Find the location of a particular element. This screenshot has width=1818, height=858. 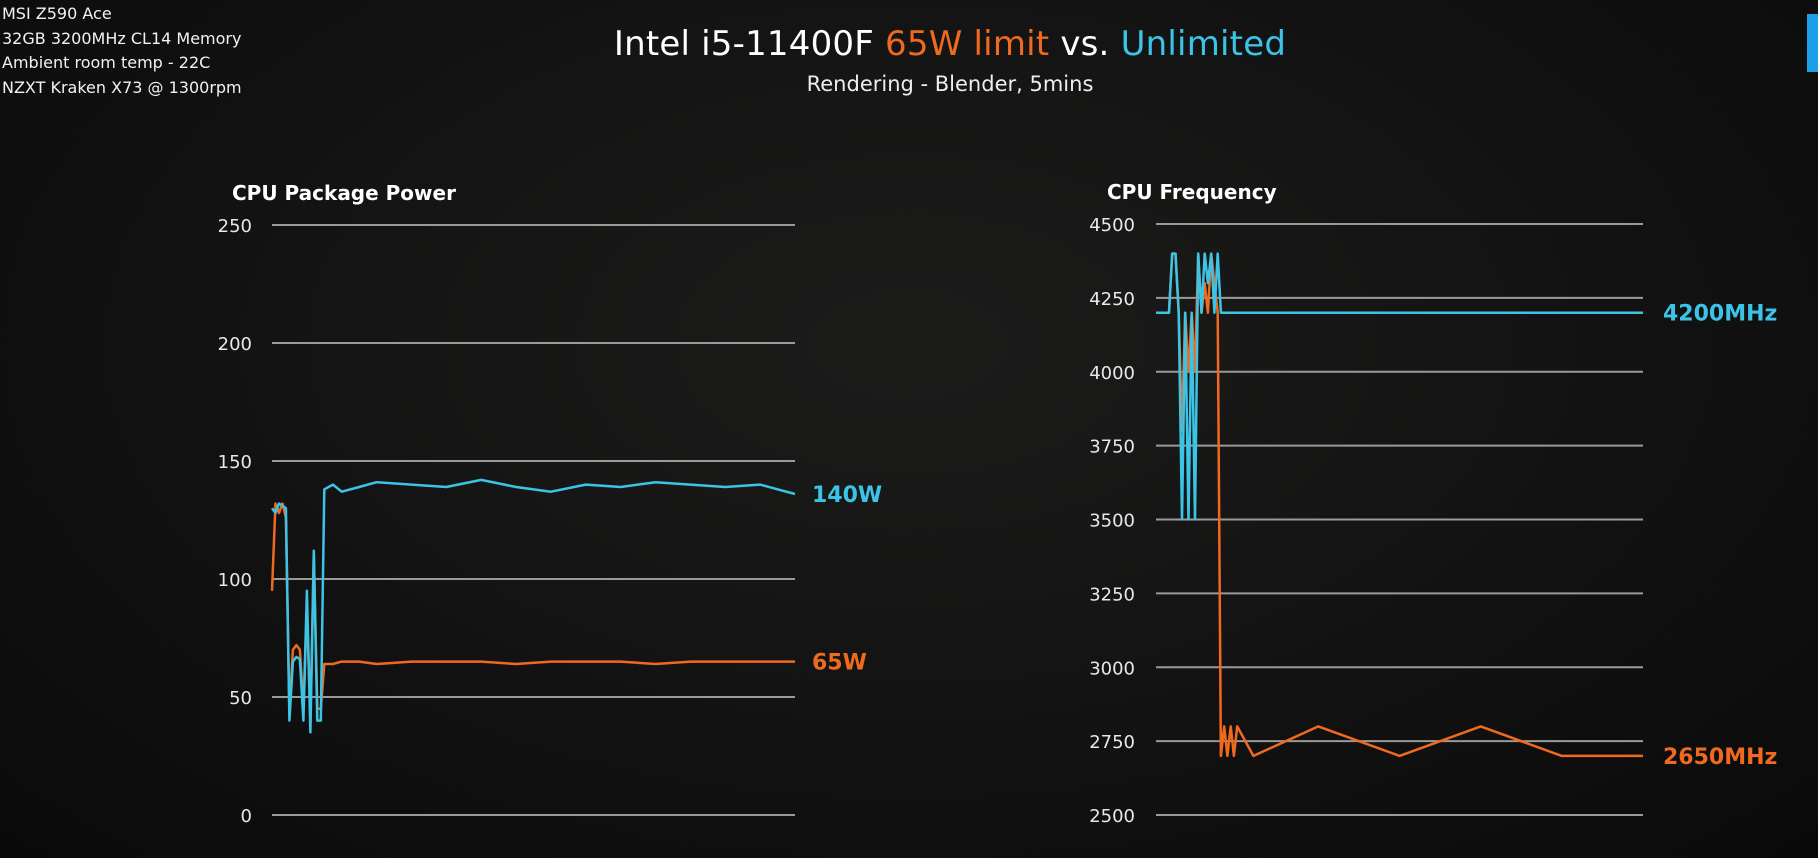

page-title: Intel i5-11400F 65W limit vs. Unlimited is located at coordinates (909, 44).